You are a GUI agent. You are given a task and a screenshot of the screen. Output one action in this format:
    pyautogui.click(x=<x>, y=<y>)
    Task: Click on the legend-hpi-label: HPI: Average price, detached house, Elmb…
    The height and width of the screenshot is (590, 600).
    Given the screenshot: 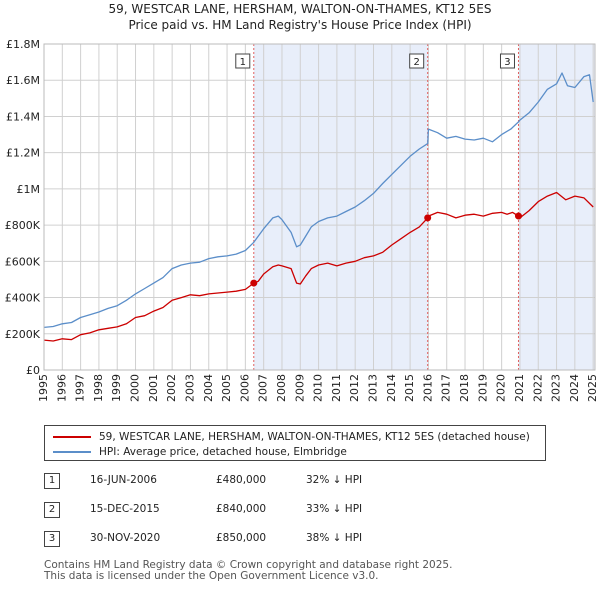 What is the action you would take?
    pyautogui.click(x=223, y=451)
    